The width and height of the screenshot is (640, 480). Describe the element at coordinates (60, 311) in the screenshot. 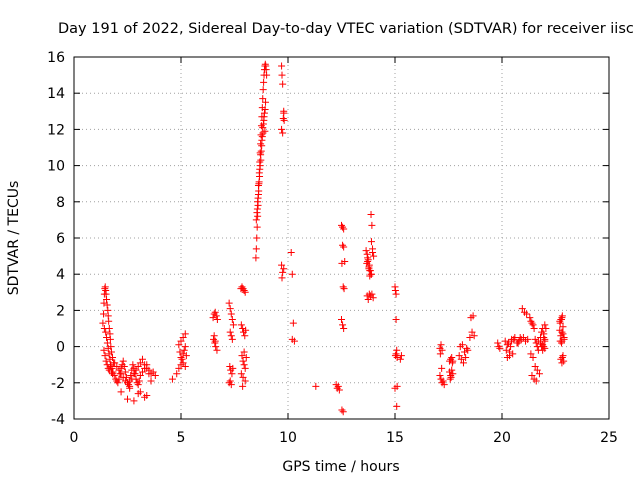

I see `y-tick-label: 2` at that location.